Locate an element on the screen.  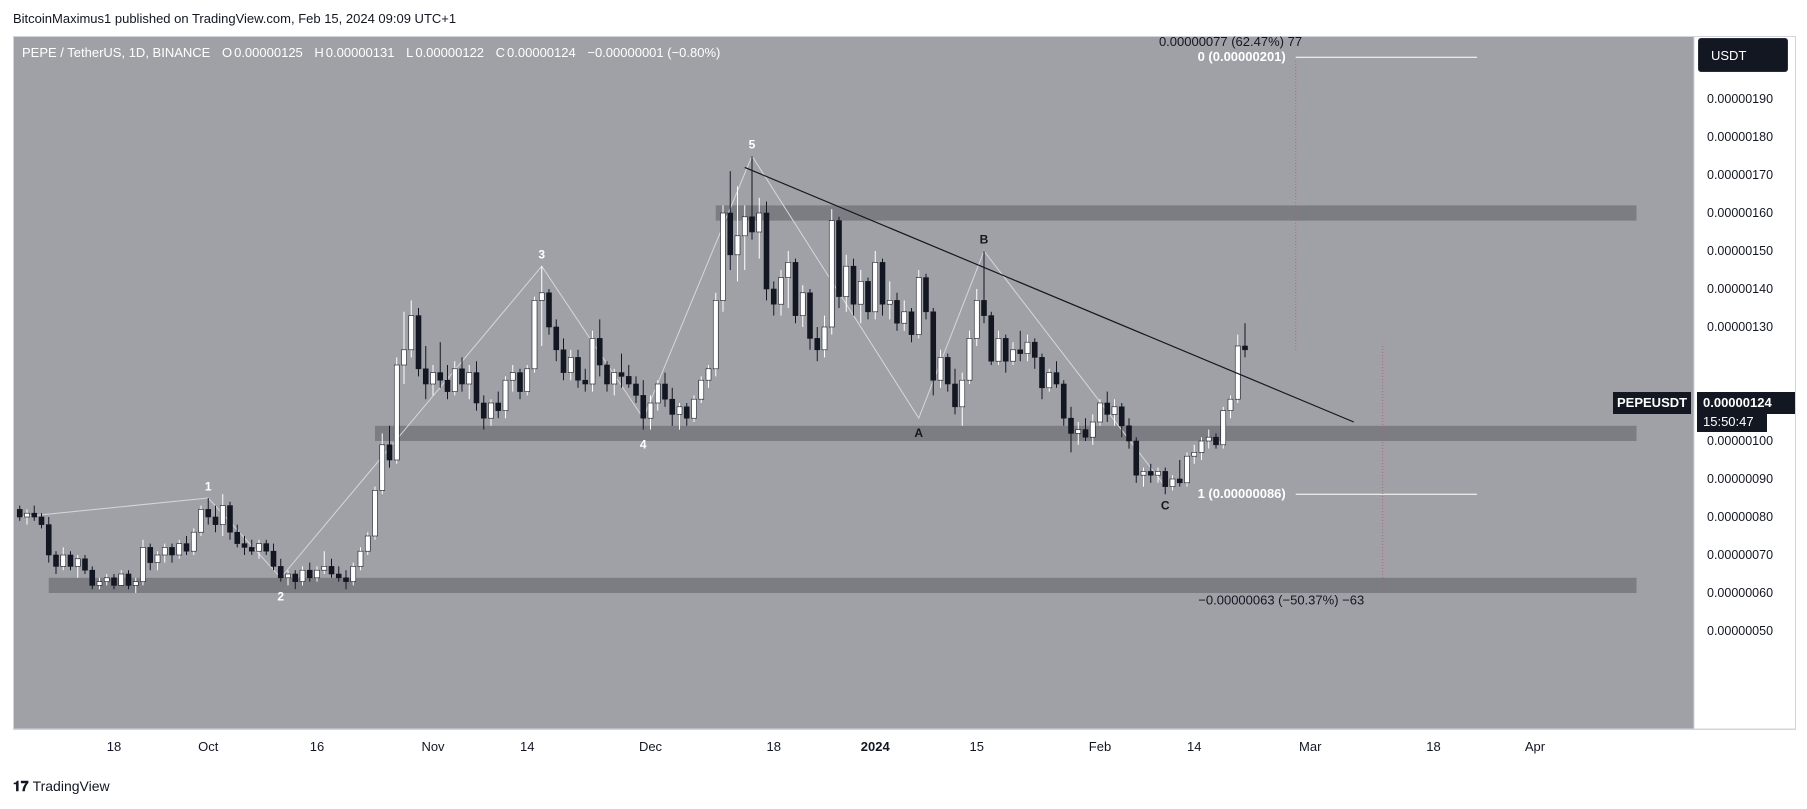
y-tick-label: 0.00000170 is located at coordinates (1740, 175).